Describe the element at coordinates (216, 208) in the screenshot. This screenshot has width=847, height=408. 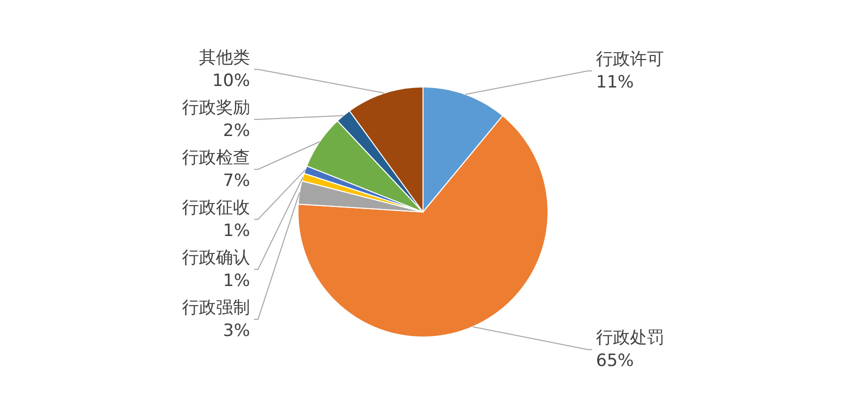
I see `slice-label: 行政征收` at that location.